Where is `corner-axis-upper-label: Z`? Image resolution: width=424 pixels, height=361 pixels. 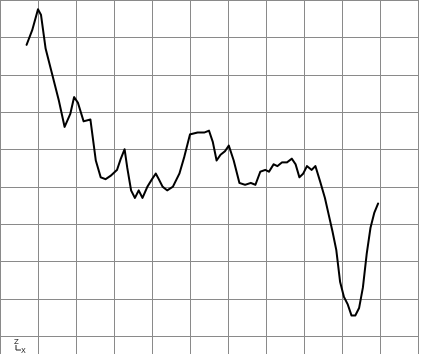
corner-axis-upper-label: Z is located at coordinates (16, 342).